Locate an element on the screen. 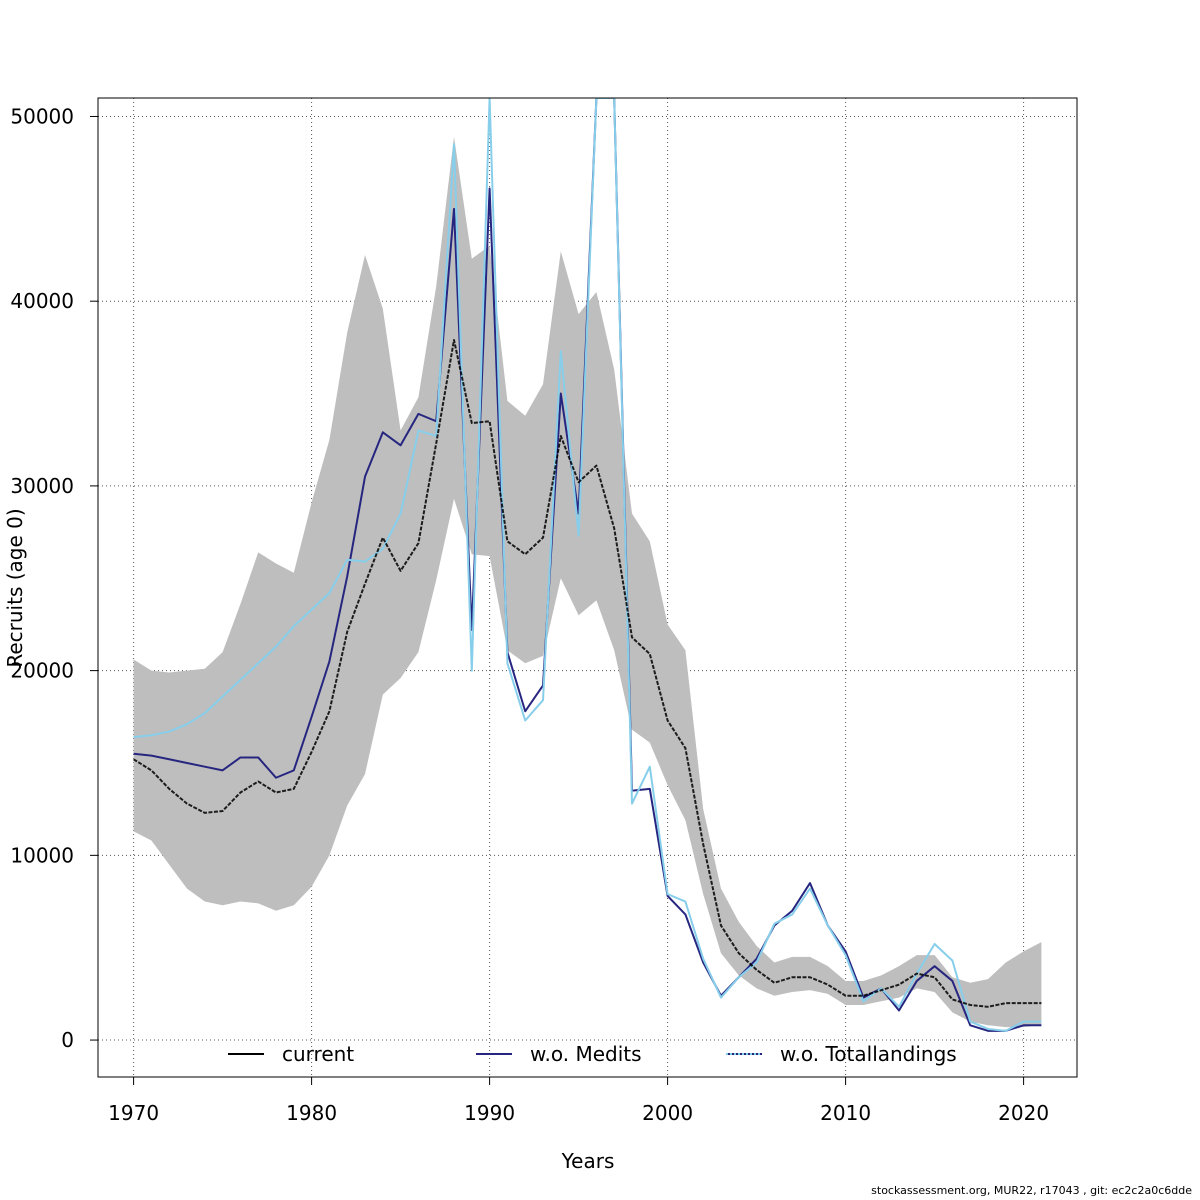  x-tick-label: 1980 is located at coordinates (311, 1113).